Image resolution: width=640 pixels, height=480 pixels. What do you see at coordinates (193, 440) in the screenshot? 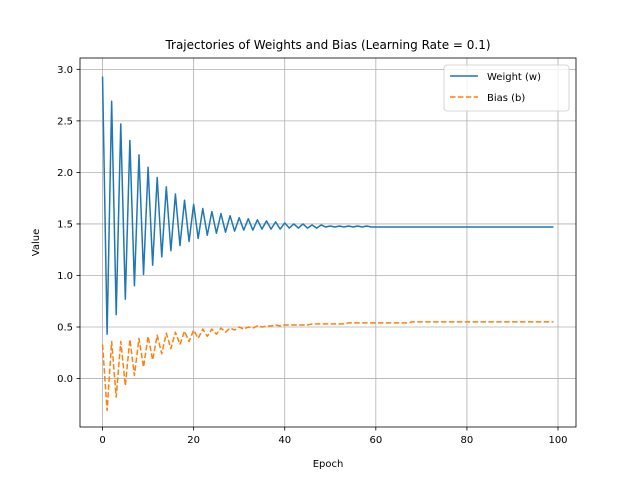
I see `x-tick-label: 20` at bounding box center [193, 440].